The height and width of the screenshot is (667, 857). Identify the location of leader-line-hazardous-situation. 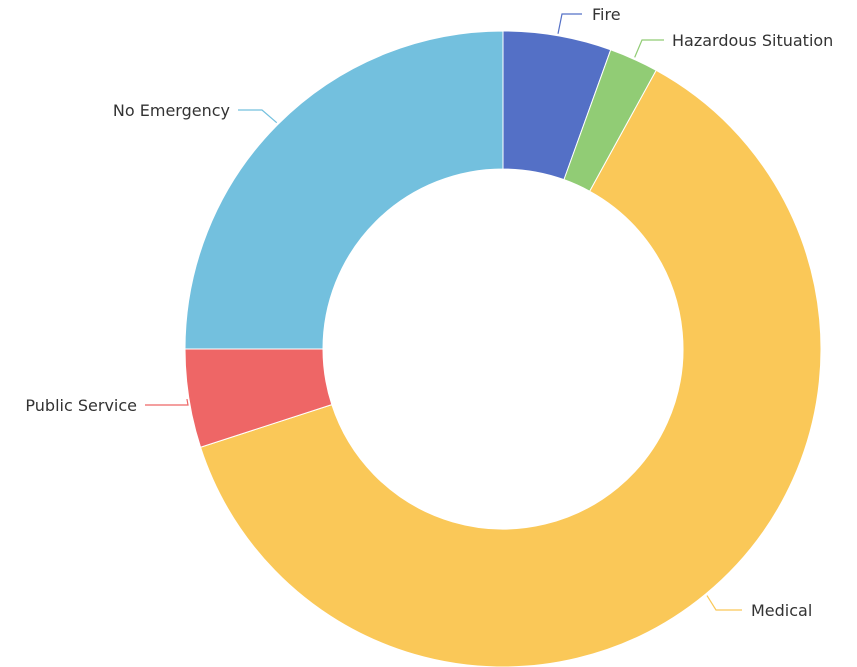
(649, 48).